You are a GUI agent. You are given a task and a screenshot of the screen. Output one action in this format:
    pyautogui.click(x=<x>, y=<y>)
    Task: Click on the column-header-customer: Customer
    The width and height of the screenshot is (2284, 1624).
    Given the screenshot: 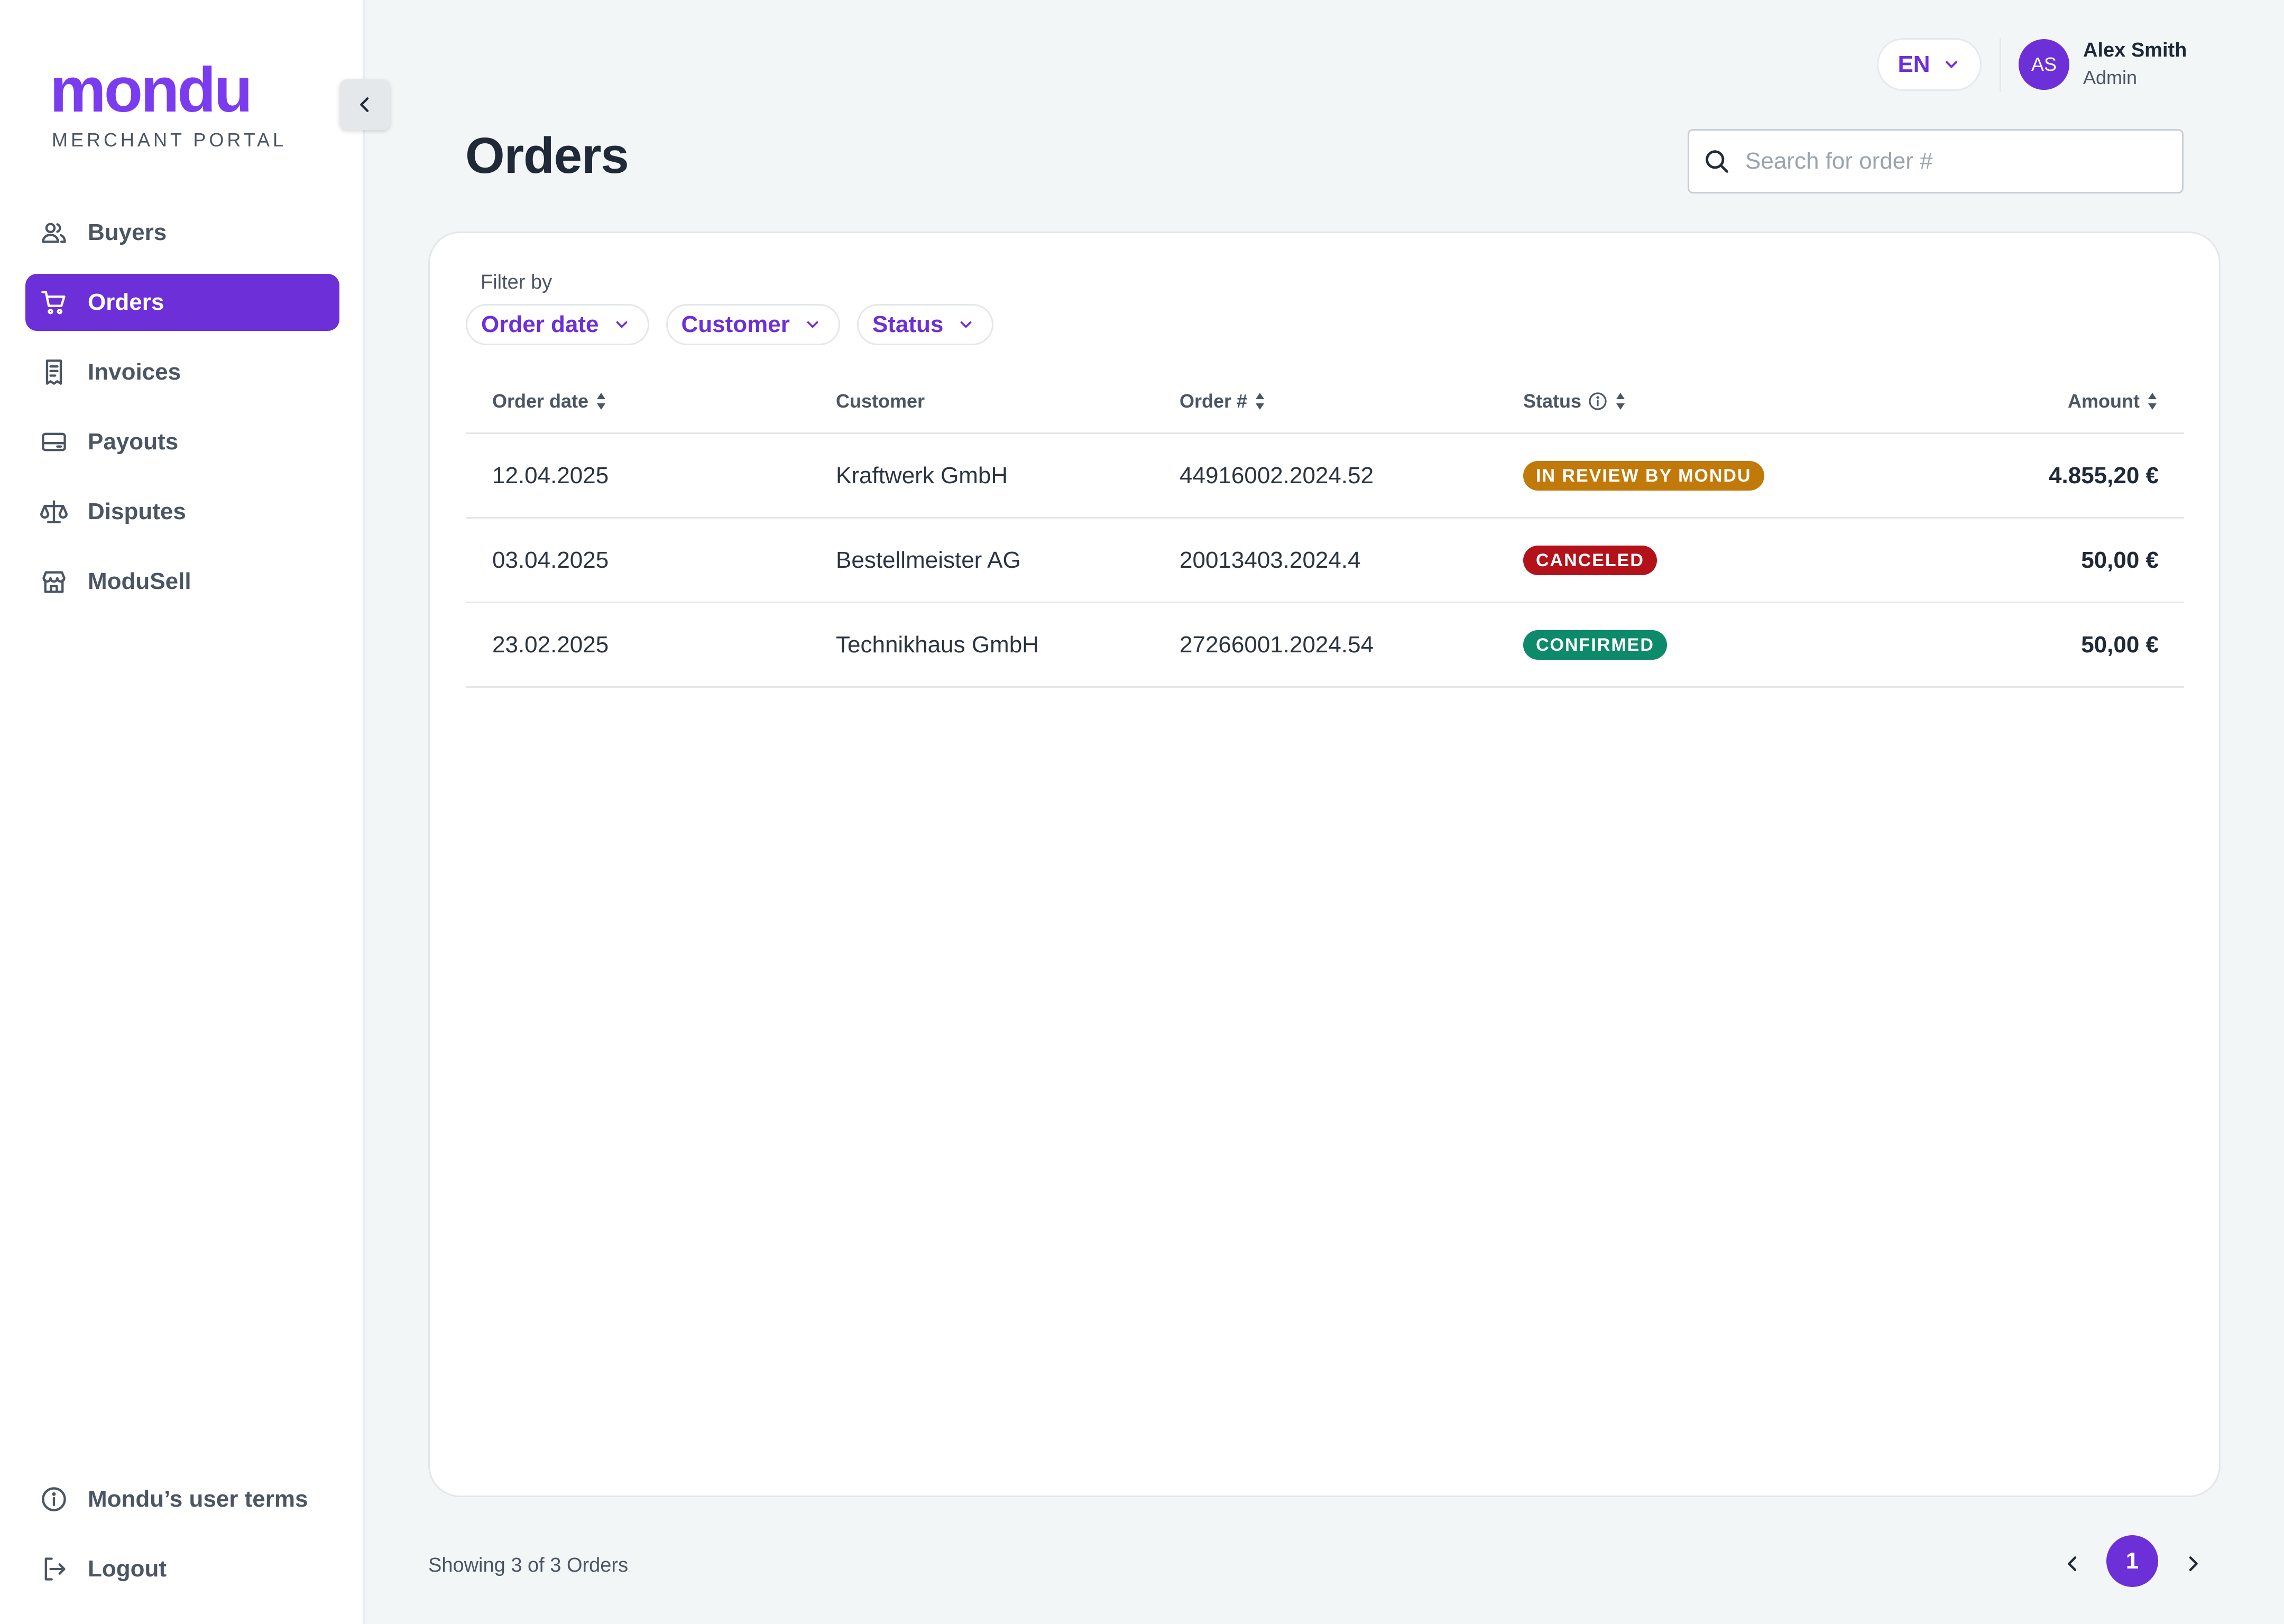 What is the action you would take?
    pyautogui.click(x=981, y=401)
    